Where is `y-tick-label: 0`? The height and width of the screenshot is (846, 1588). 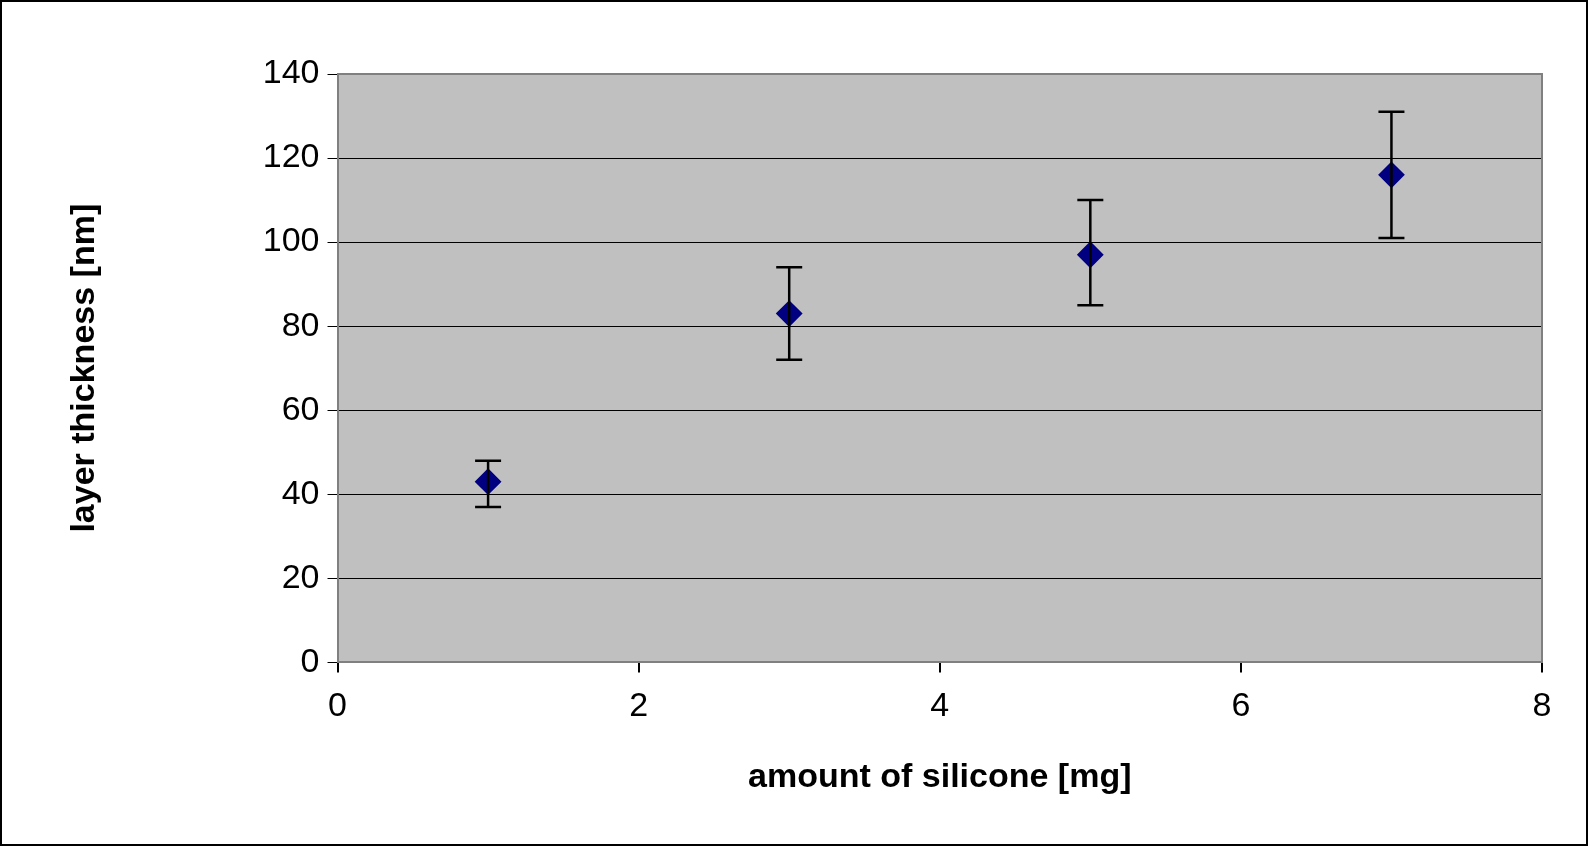
y-tick-label: 0 is located at coordinates (310, 659).